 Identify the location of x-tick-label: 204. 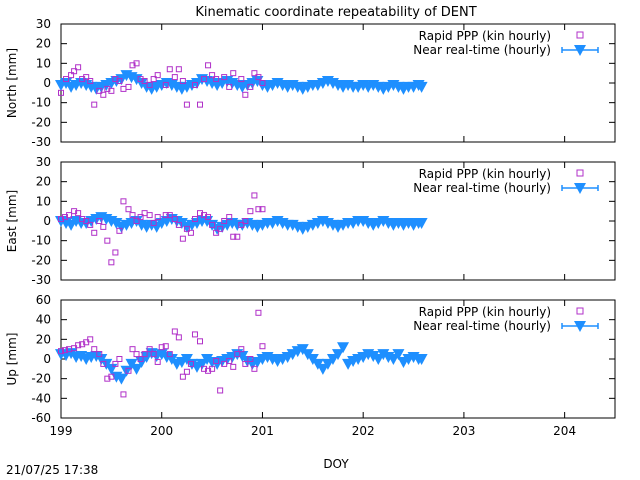
(564, 431).